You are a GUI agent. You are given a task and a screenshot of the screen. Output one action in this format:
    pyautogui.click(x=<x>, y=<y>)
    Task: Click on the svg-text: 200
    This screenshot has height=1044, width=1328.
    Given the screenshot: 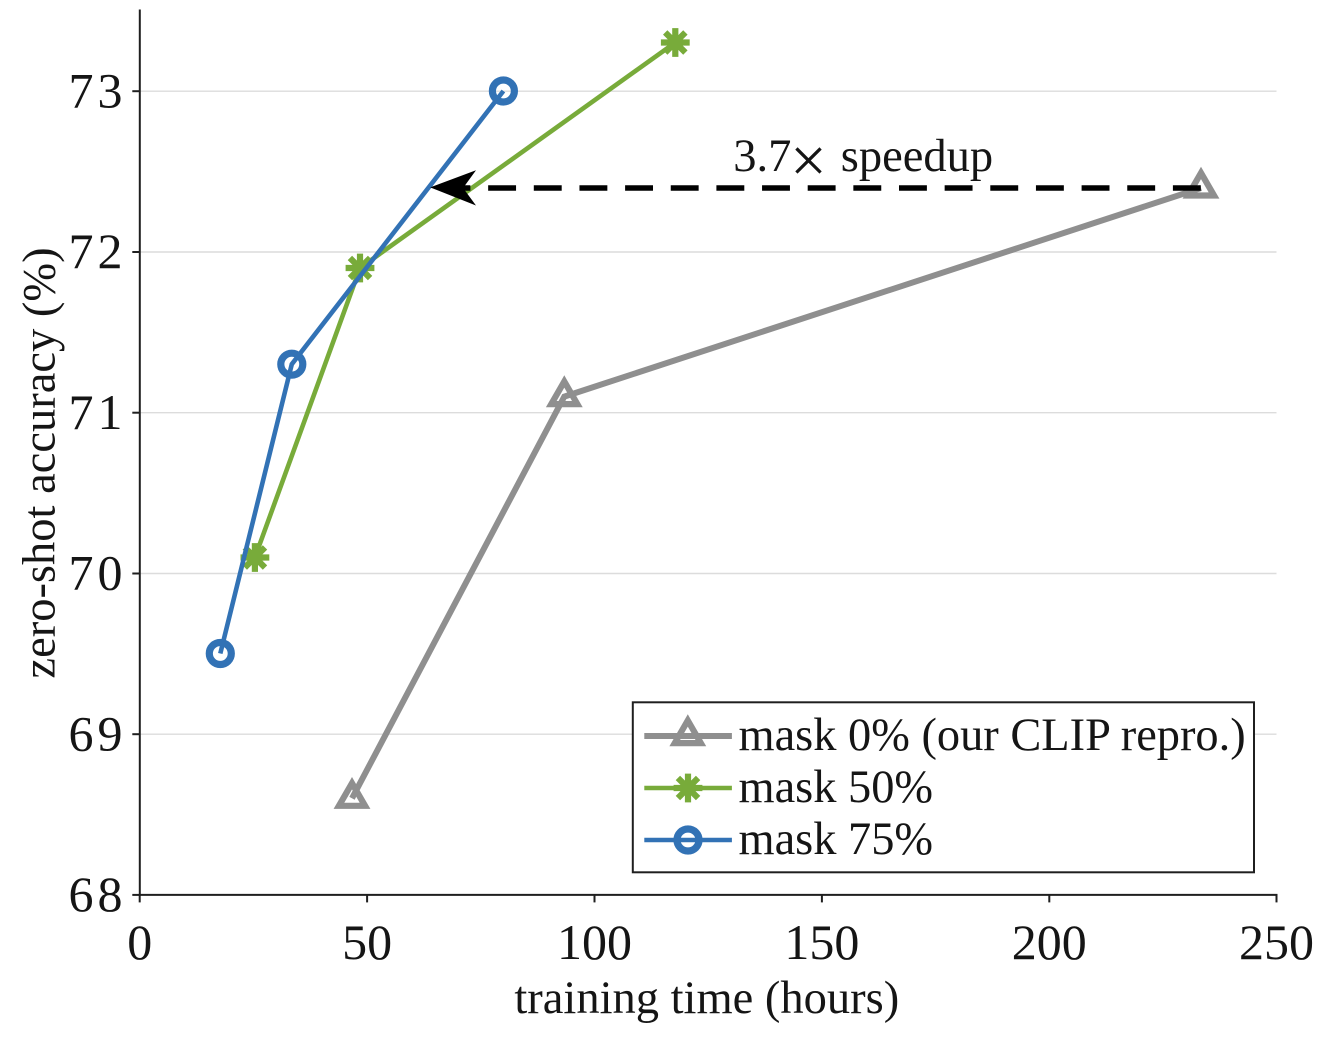 What is the action you would take?
    pyautogui.click(x=1049, y=942)
    